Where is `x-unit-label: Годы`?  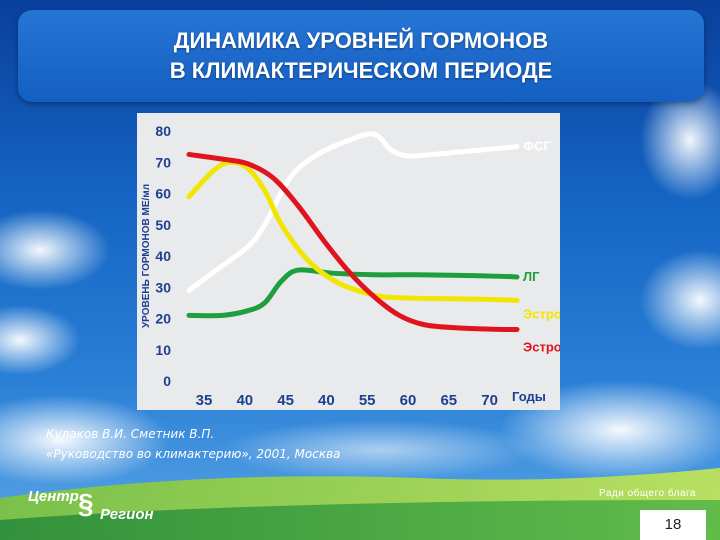
x-unit-label: Годы is located at coordinates (529, 396).